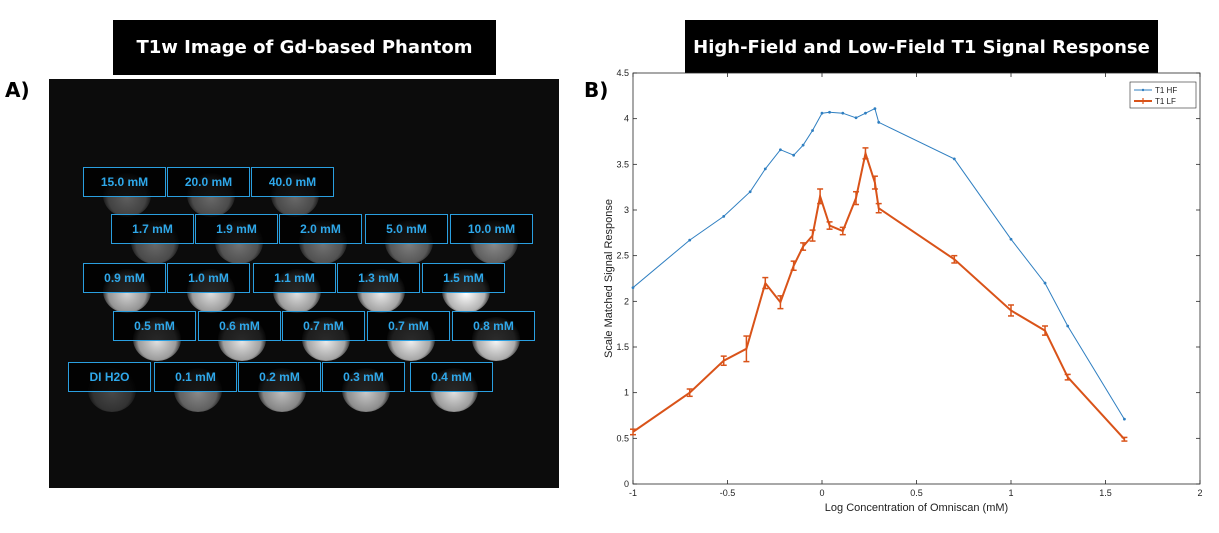 Image resolution: width=1219 pixels, height=533 pixels. I want to click on concentration-label: 1.5 mM, so click(463, 278).